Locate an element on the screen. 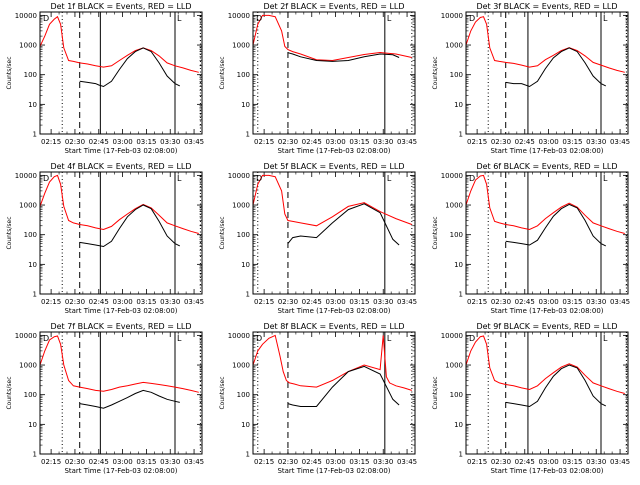  chart-title: Det 2f BLACK = Events, RED = LLD is located at coordinates (333, 6).